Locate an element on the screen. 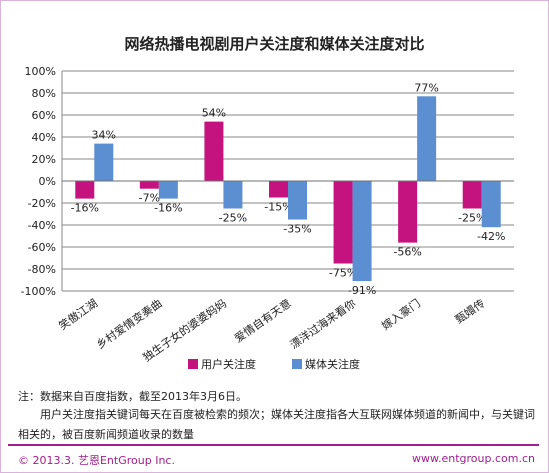 The height and width of the screenshot is (473, 549). footer-divider is located at coordinates (273, 445).